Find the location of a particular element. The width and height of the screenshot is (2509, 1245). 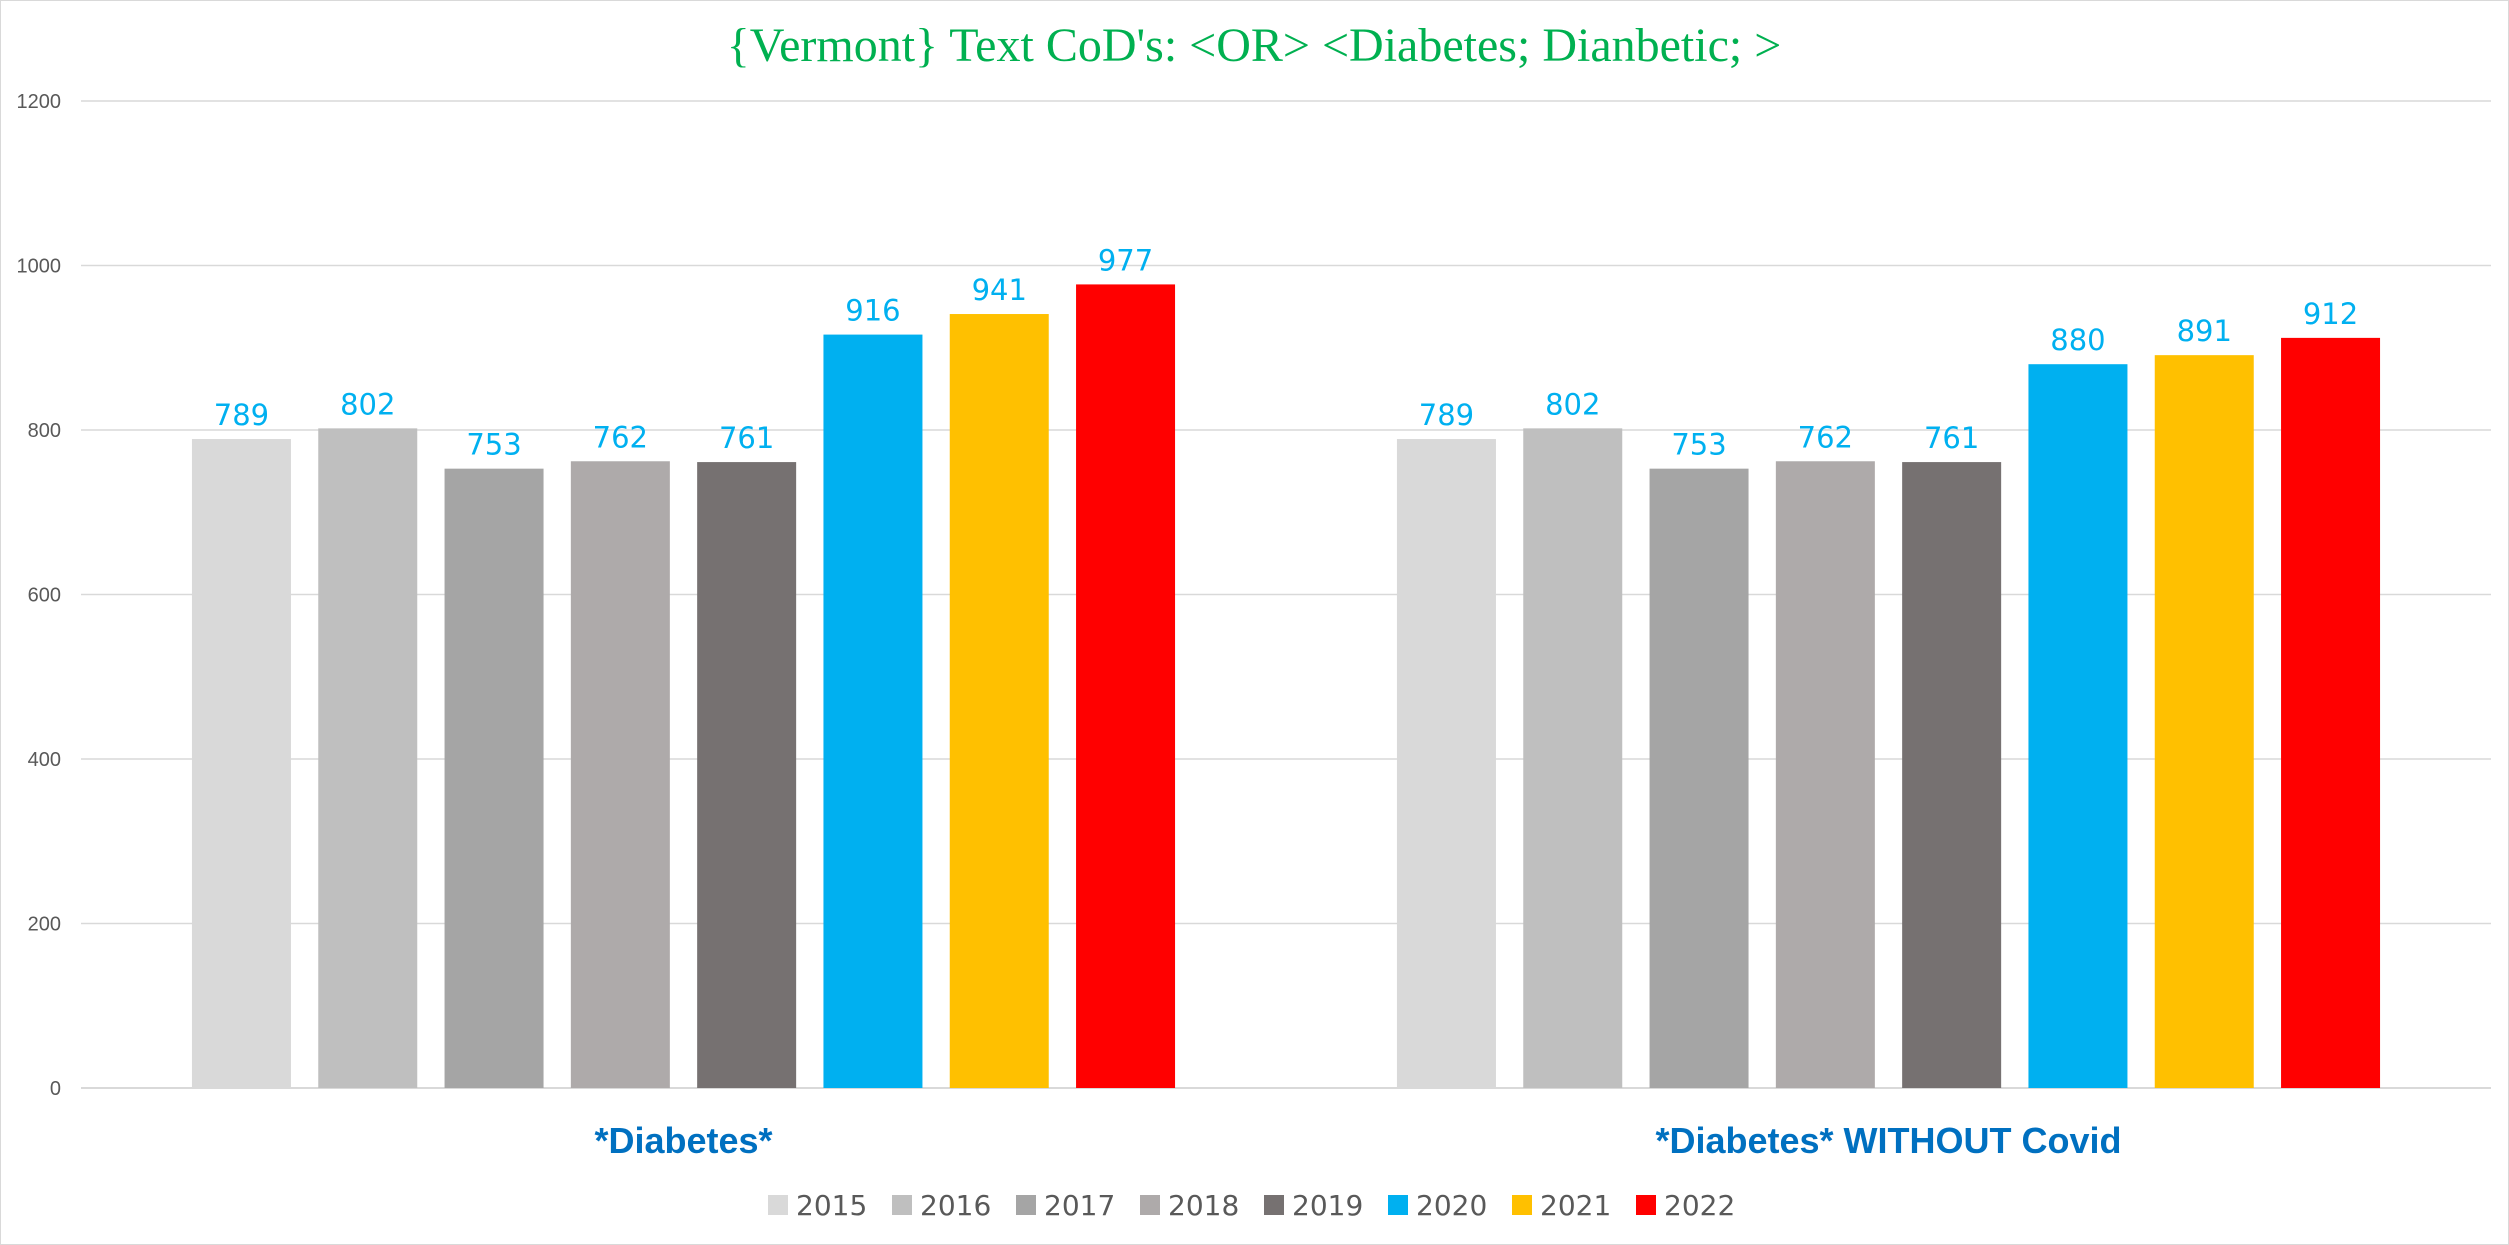

legend-item: 2016 is located at coordinates (941, 1205).